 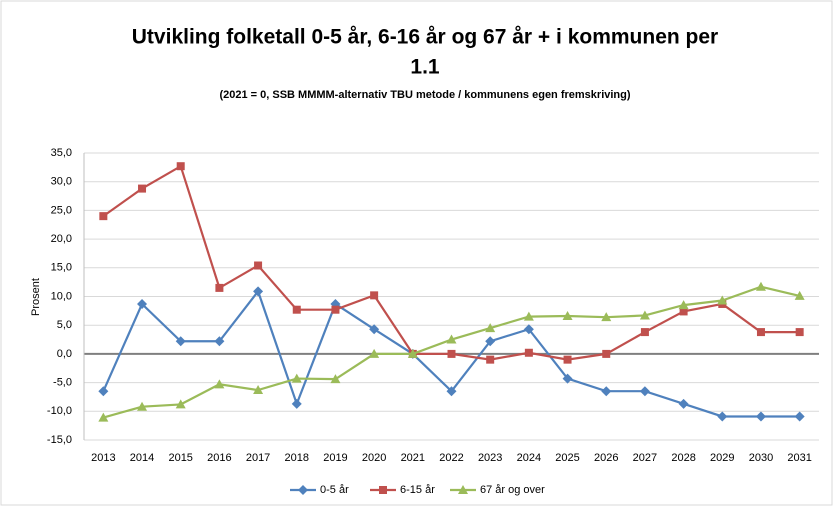 What do you see at coordinates (219, 458) in the screenshot?
I see `x-tick-label: 2016` at bounding box center [219, 458].